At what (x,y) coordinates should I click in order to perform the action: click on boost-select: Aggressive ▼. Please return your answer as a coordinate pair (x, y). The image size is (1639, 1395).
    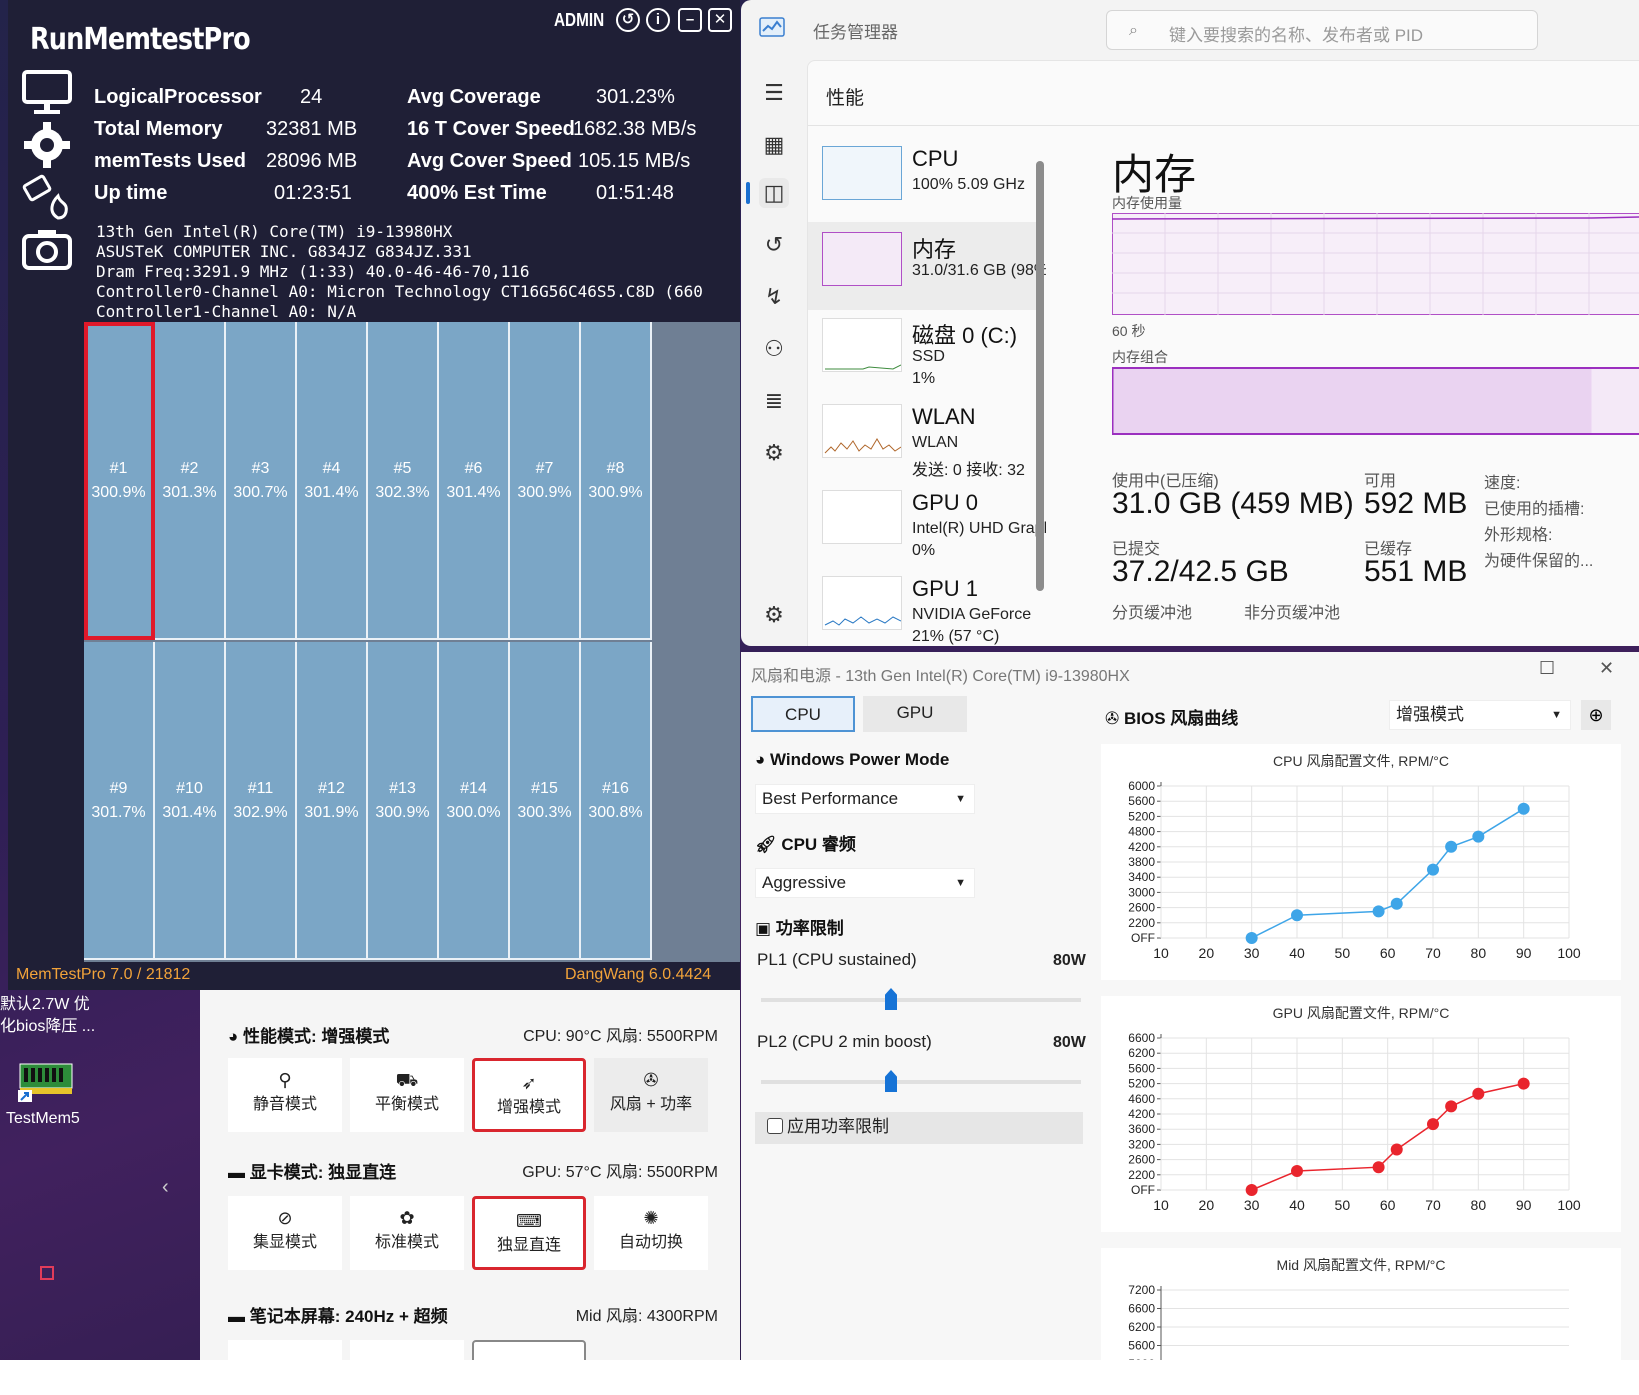
    Looking at the image, I should click on (865, 883).